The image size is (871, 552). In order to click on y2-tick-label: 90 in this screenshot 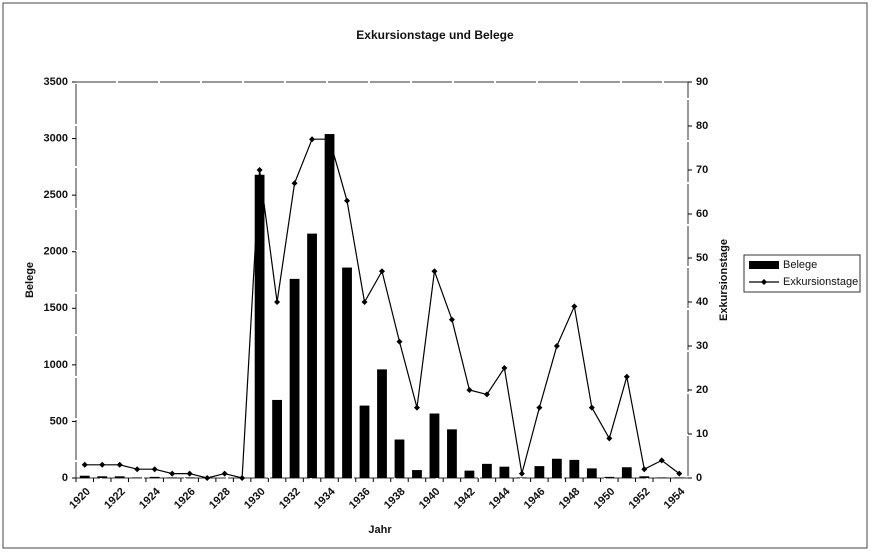, I will do `click(702, 82)`.